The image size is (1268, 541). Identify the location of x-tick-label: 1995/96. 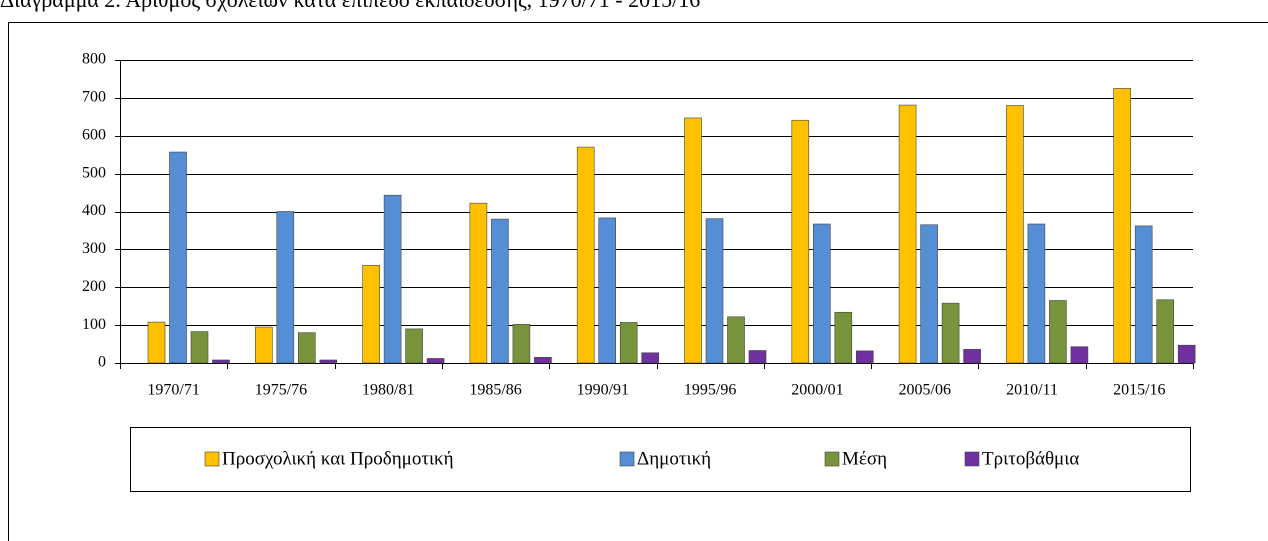
(710, 390).